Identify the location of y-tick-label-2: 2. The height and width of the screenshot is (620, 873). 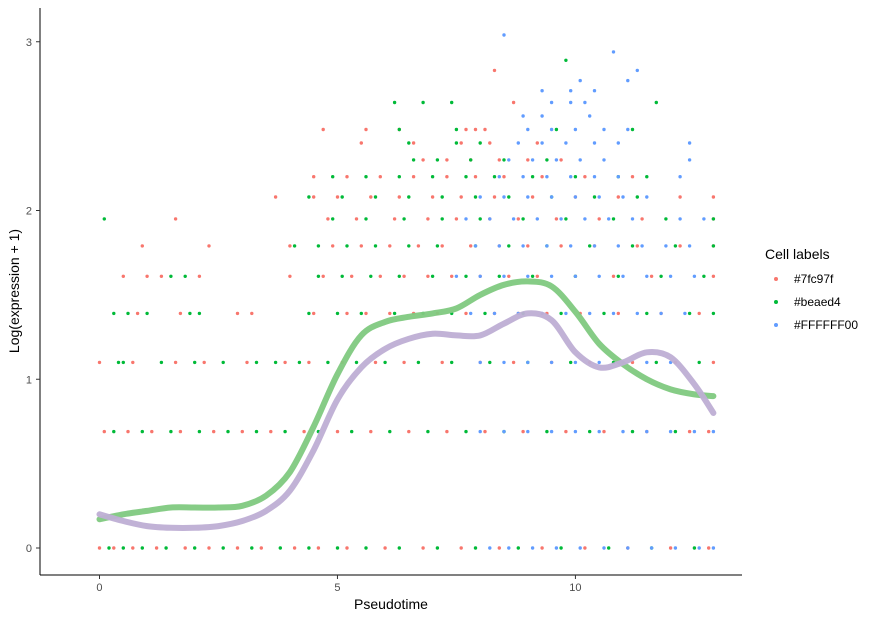
(29, 212).